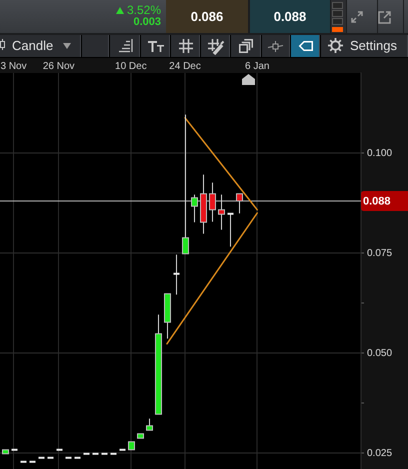 The width and height of the screenshot is (408, 469). I want to click on text: 3.52%, so click(143, 10).